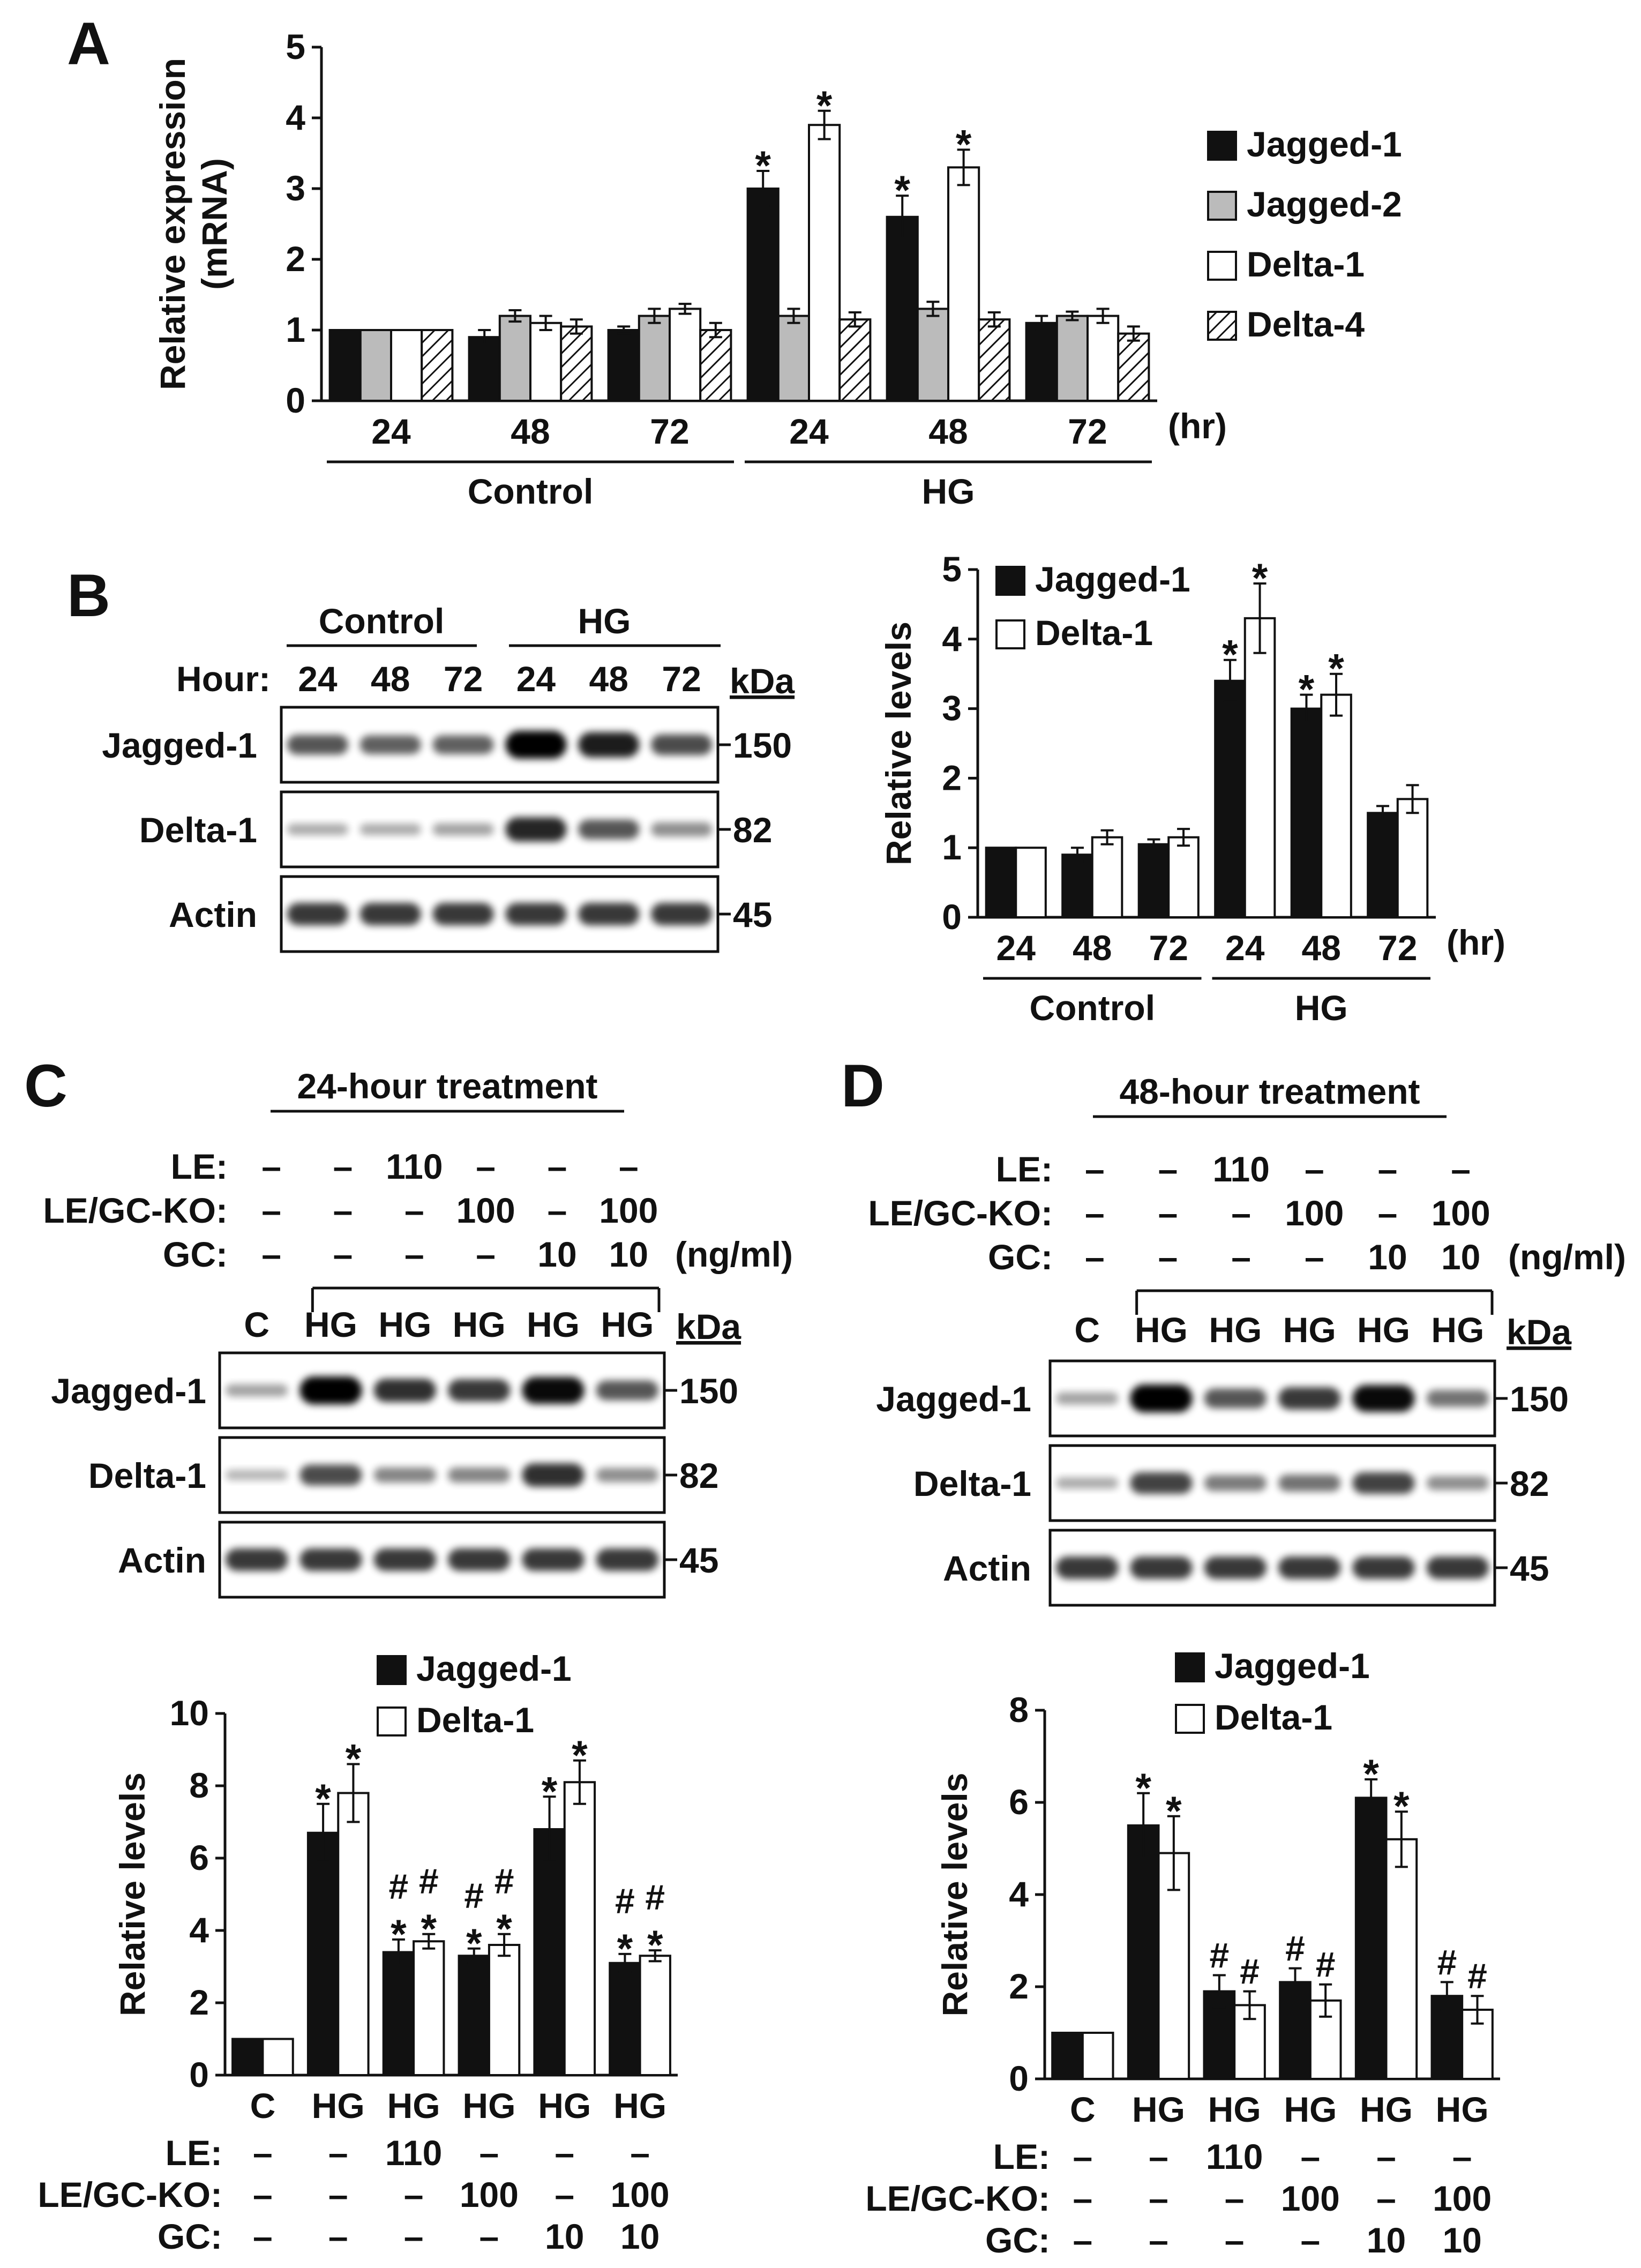 The image size is (1641, 2268). Describe the element at coordinates (1020, 1257) in the screenshot. I see `treatment-label: GC:` at that location.